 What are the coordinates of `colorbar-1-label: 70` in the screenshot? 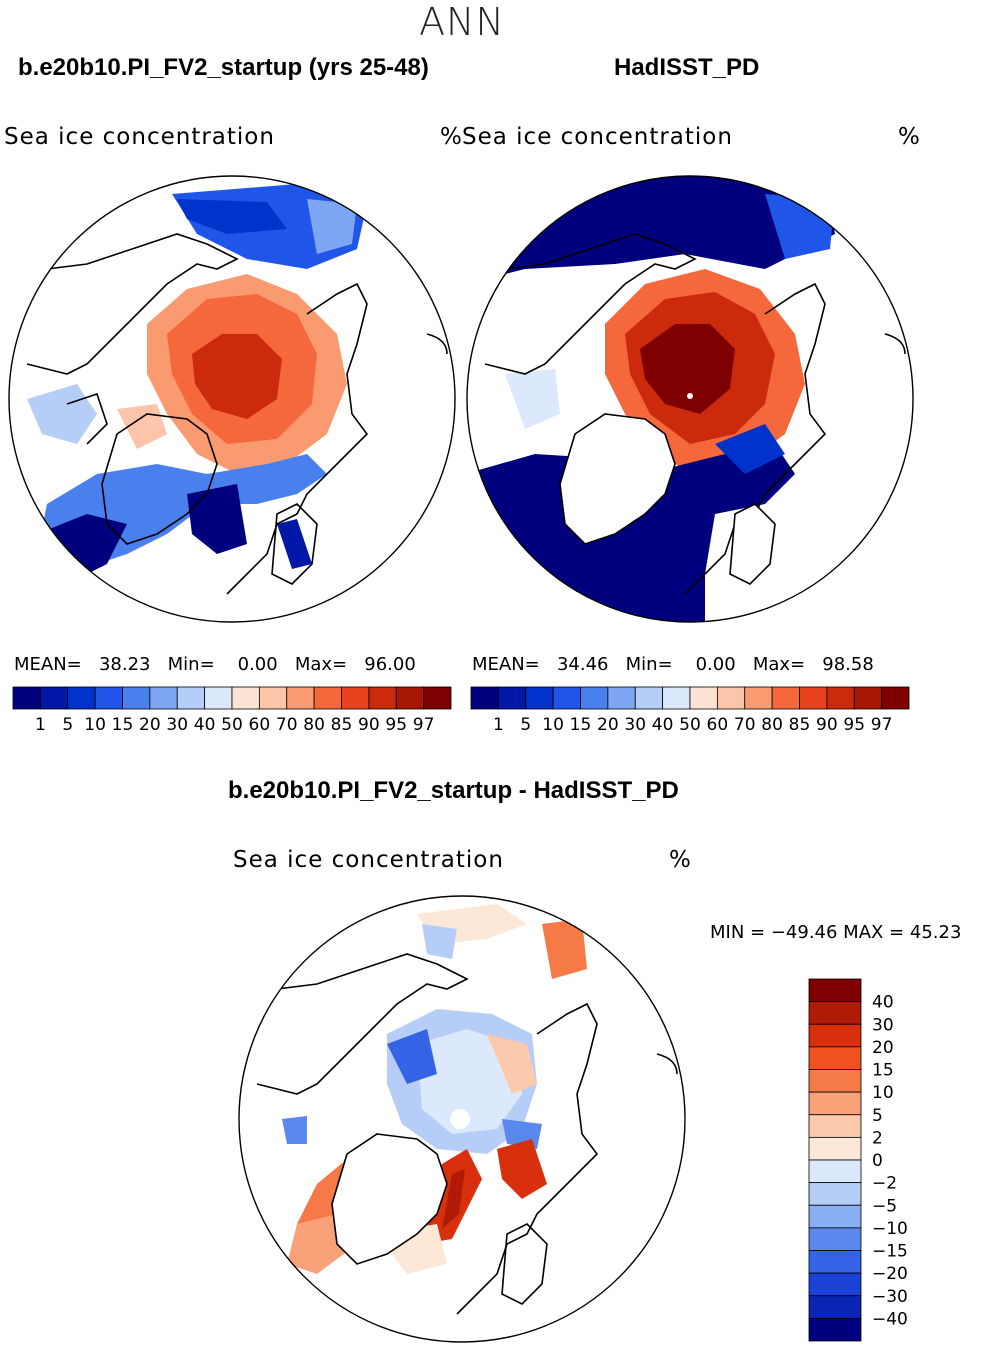 It's located at (287, 725).